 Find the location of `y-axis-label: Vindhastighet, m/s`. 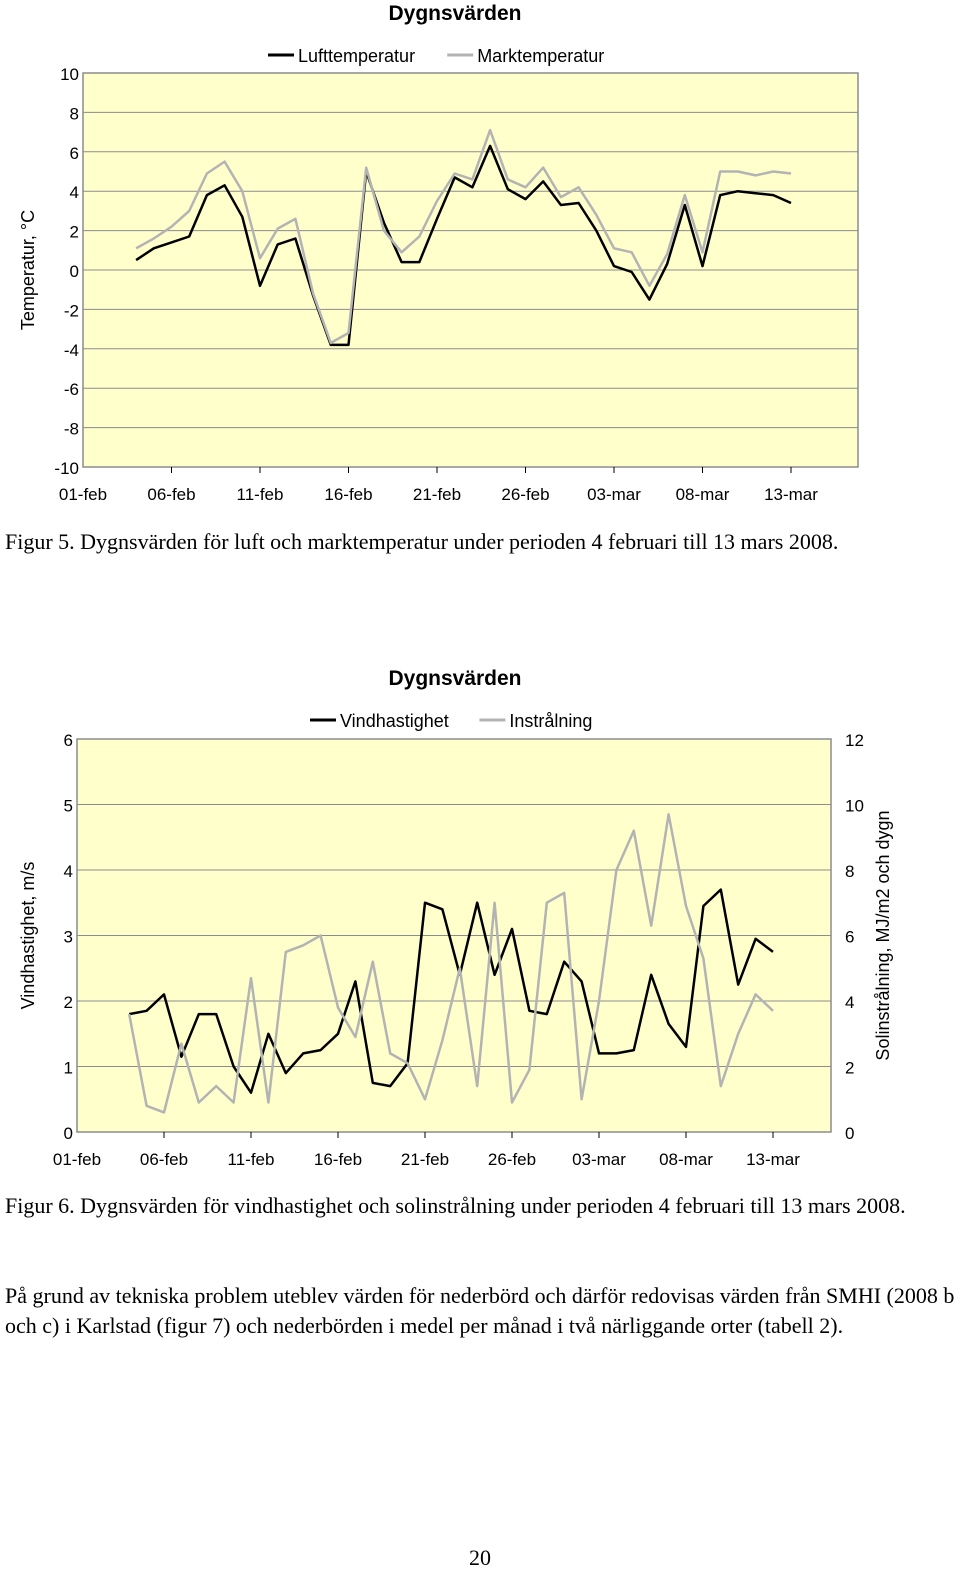

y-axis-label: Vindhastighet, m/s is located at coordinates (28, 936).